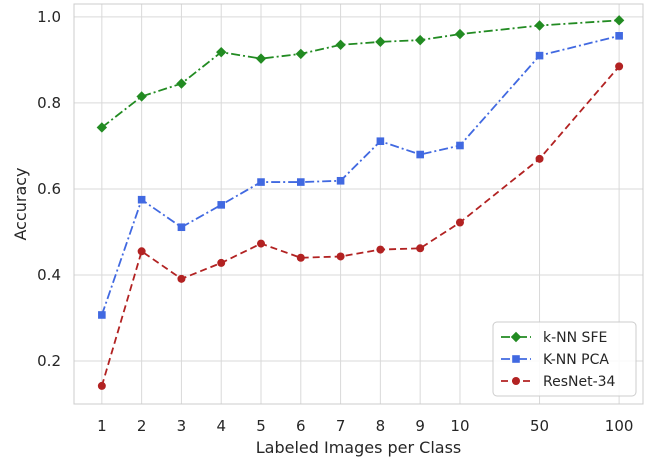 The height and width of the screenshot is (459, 651). I want to click on x-axis-label: Labeled Images per Class, so click(359, 447).